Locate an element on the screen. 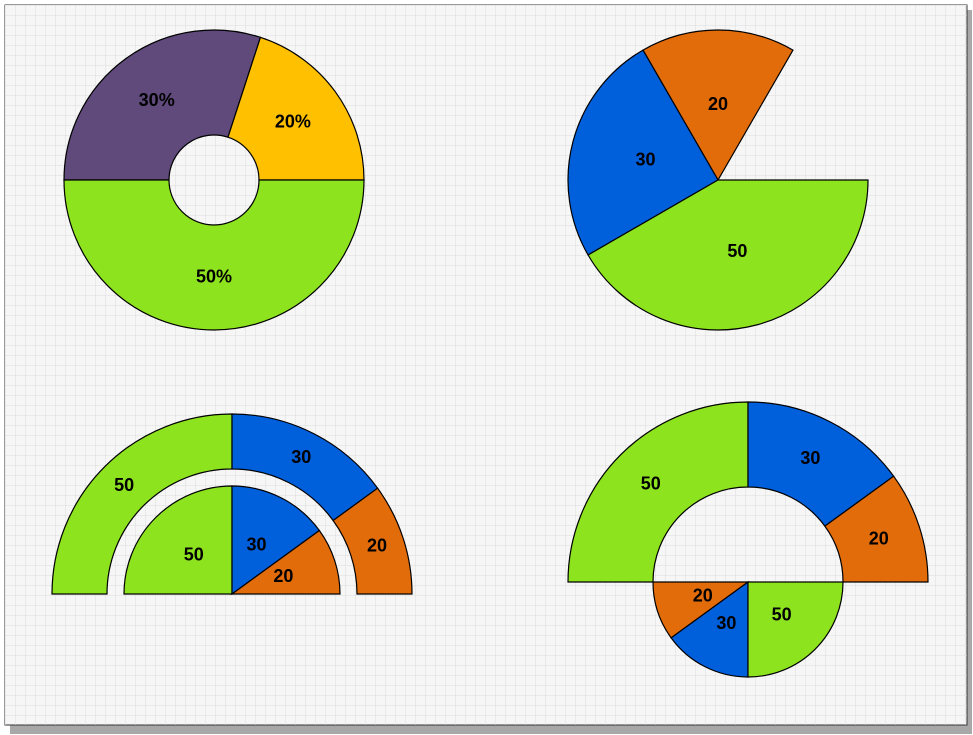 The width and height of the screenshot is (973, 735). slice-label: 20% is located at coordinates (293, 121).